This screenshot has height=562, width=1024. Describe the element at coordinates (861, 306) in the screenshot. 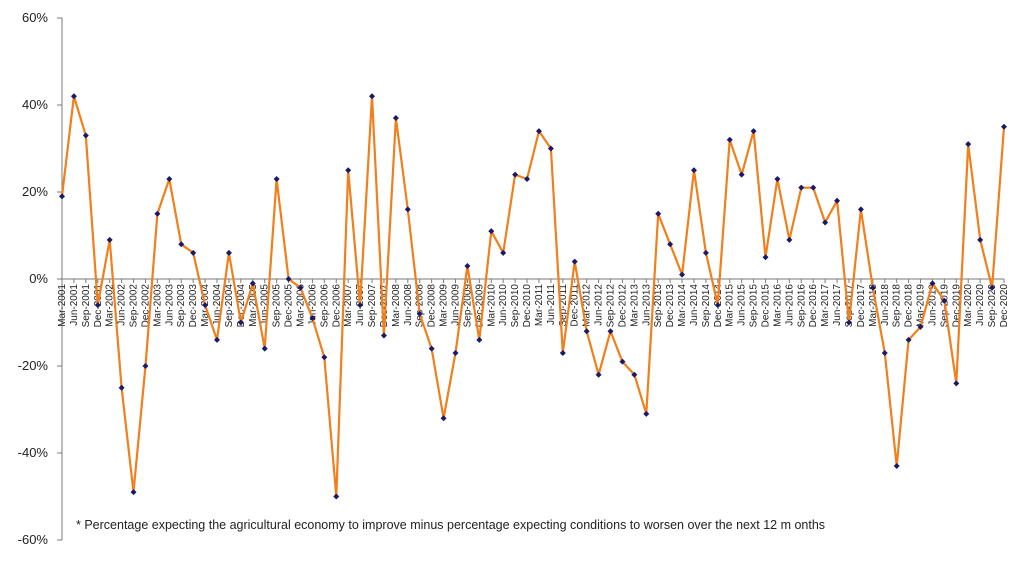

I see `x-tick-label: Dec-2017` at that location.